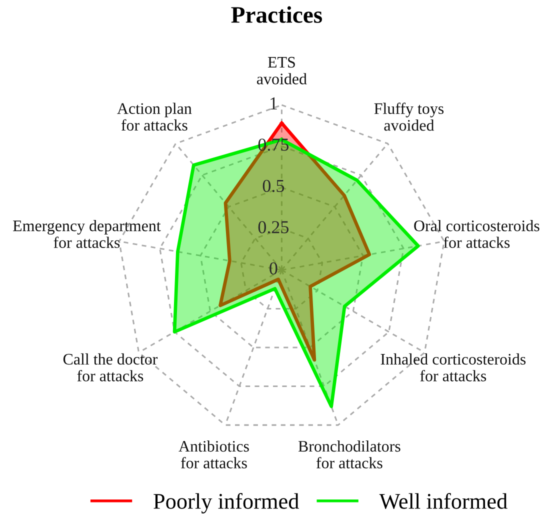  I want to click on spoke-label: Bronchodilators for attacks, so click(349, 454).